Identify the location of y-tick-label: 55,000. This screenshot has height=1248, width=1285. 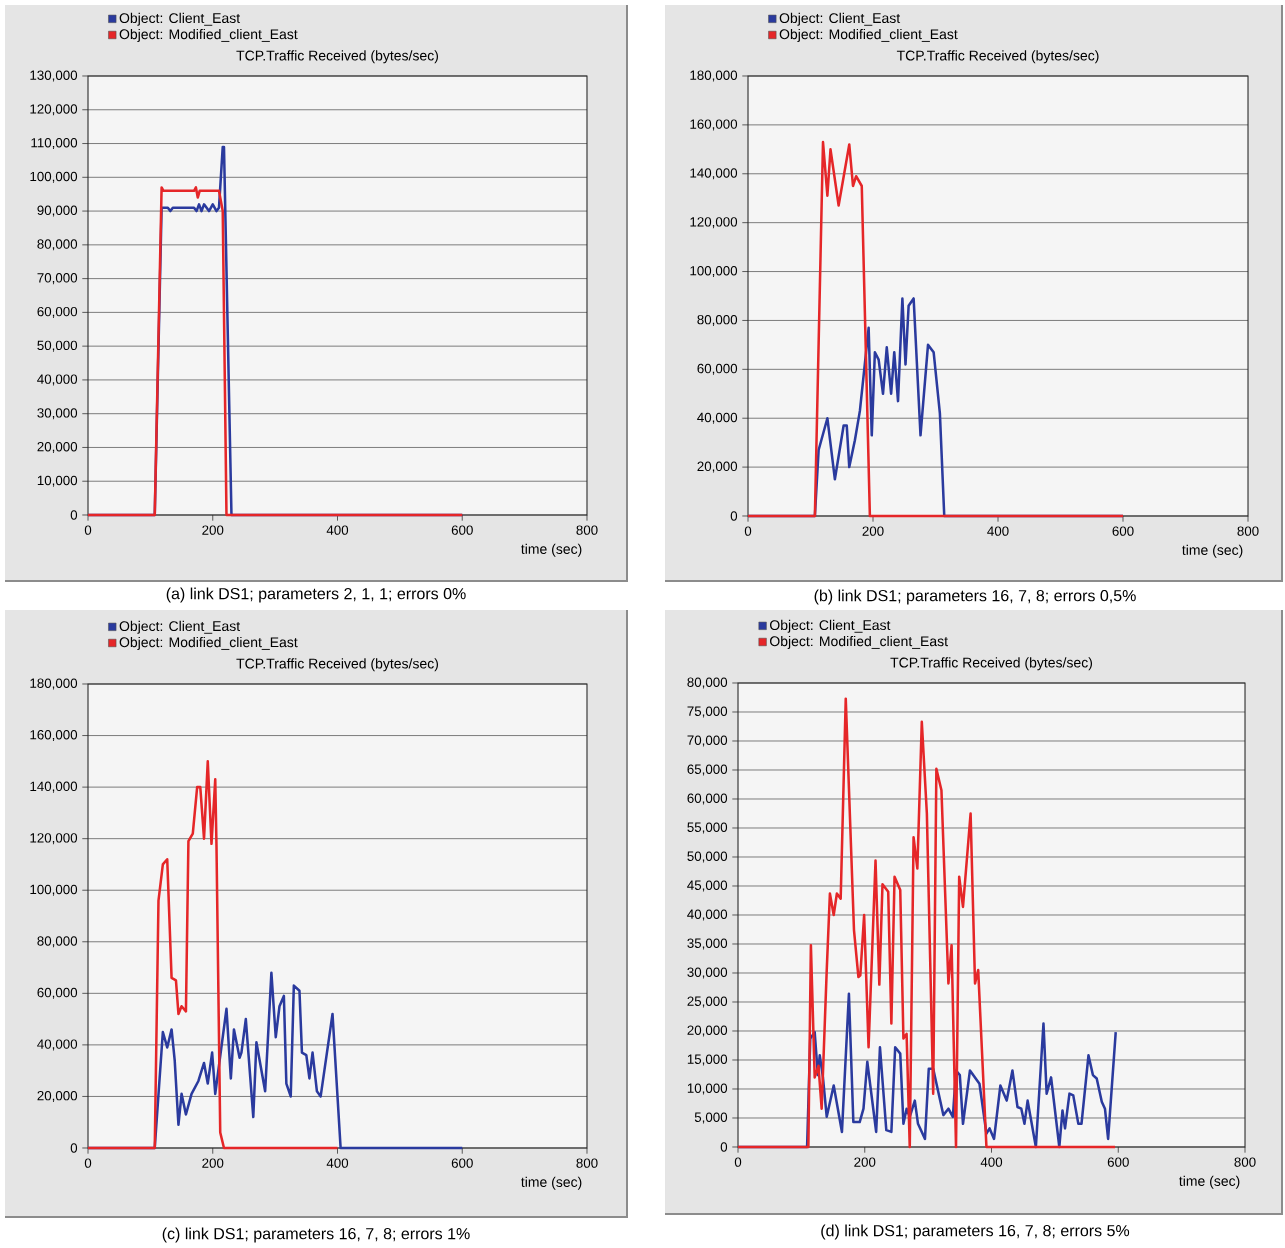
(707, 828).